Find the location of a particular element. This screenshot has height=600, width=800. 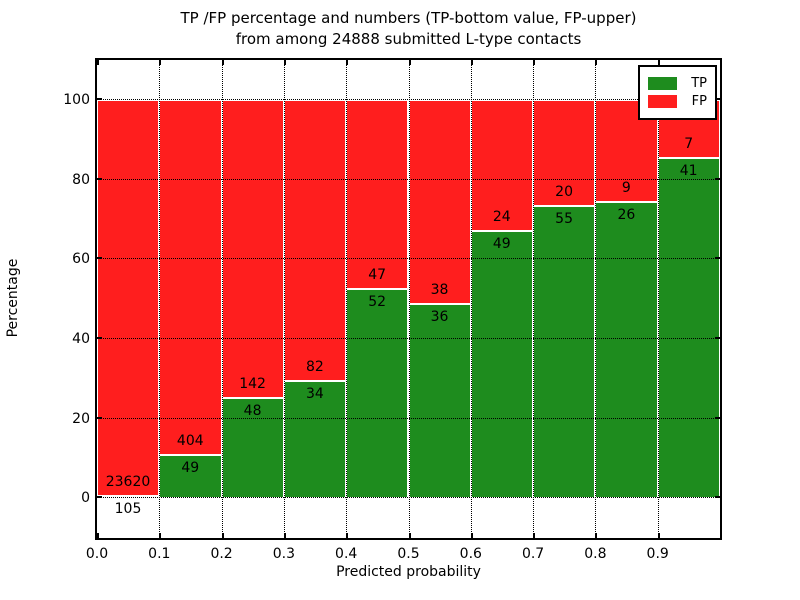

y-tick-label-60: 60 is located at coordinates (81, 259).